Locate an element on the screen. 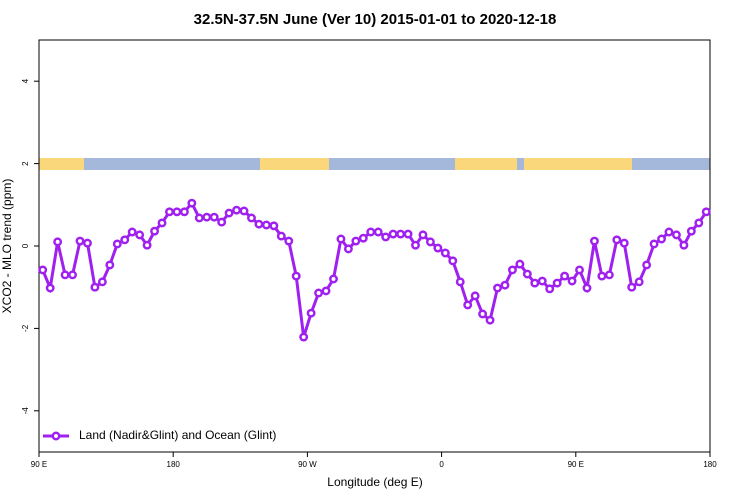 The width and height of the screenshot is (750, 500). y-axis-label: XCO2 - MLO trend (ppm) is located at coordinates (7, 246).